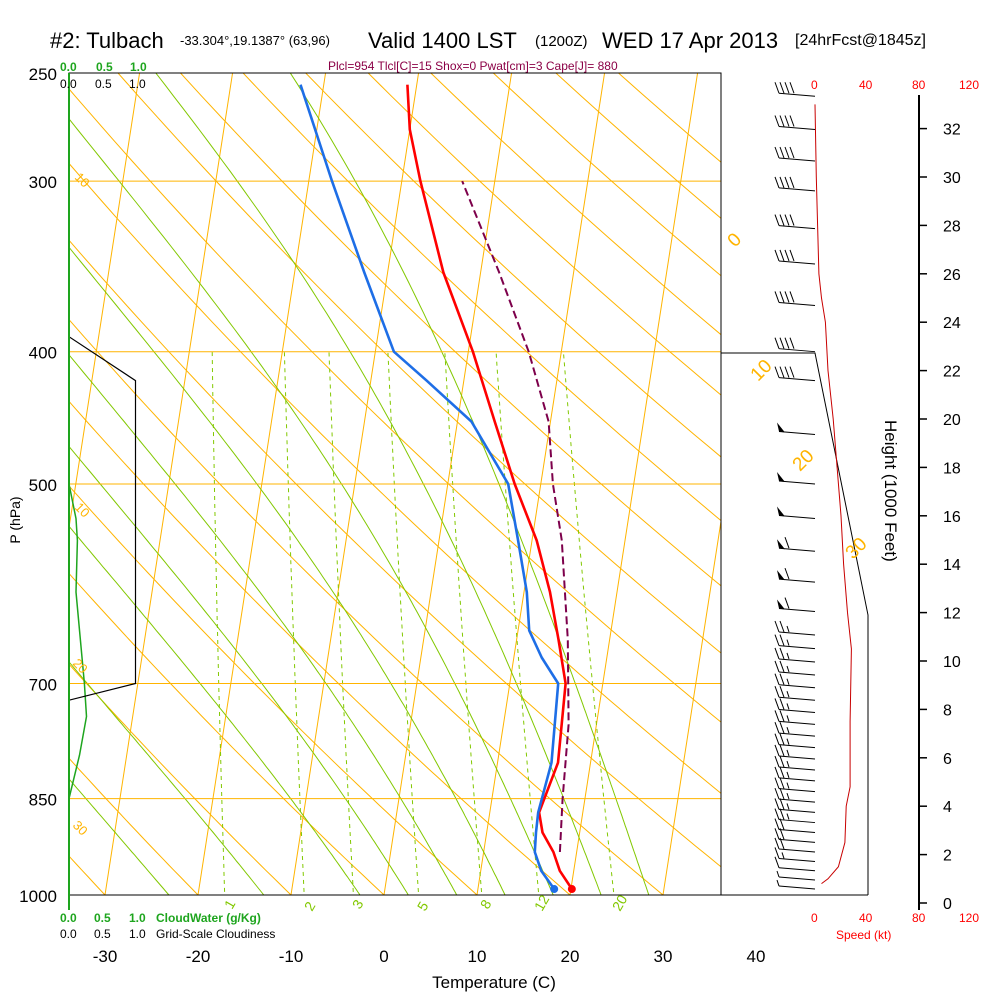 This screenshot has height=1000, width=1000. What do you see at coordinates (804, 461) in the screenshot?
I see `isotherm-label: 20` at bounding box center [804, 461].